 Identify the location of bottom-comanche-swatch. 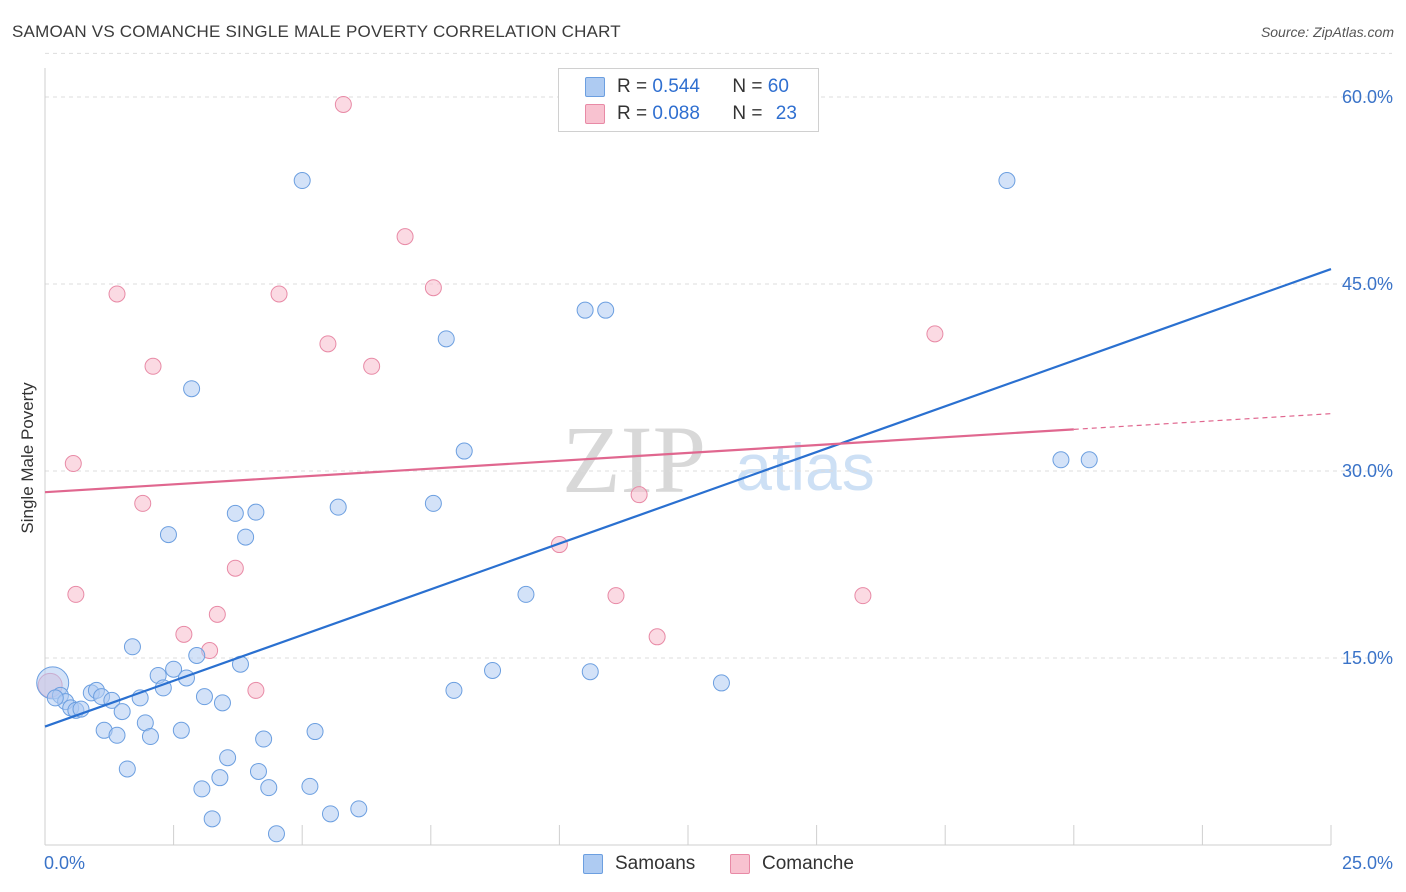
(740, 864).